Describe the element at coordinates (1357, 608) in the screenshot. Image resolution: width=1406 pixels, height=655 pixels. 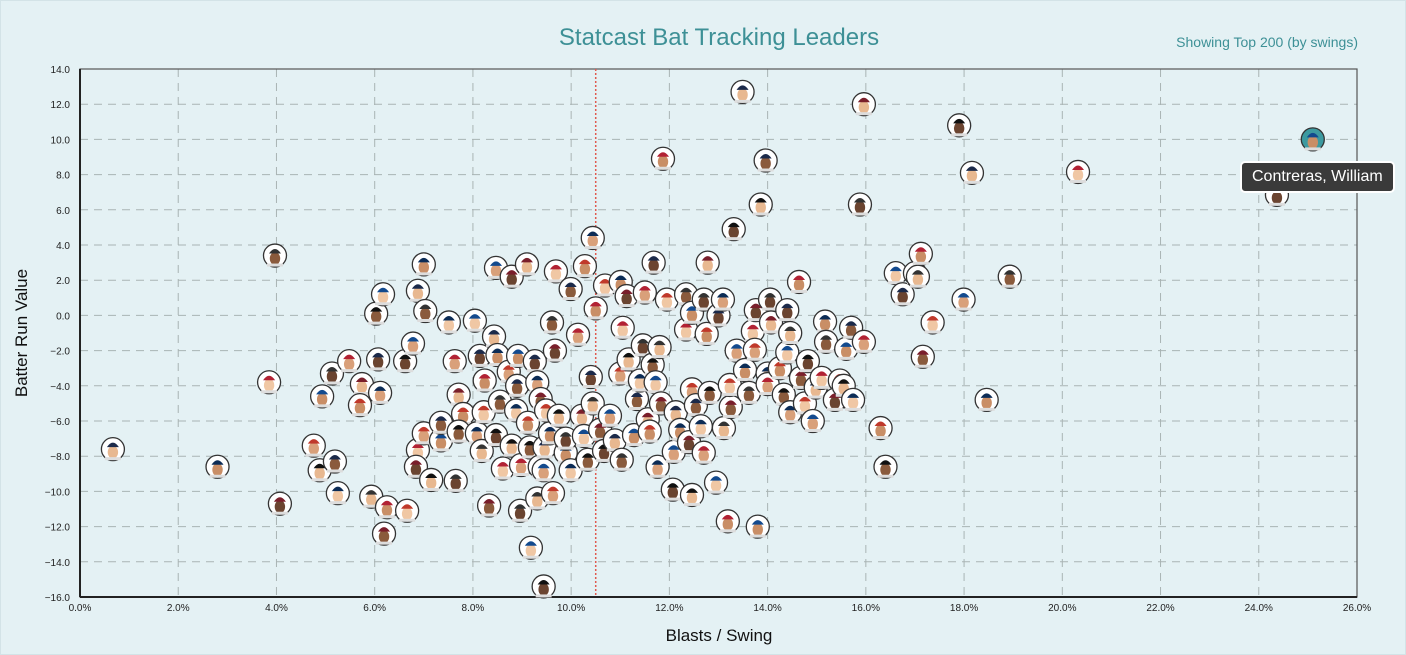
I see `x-tick-label: 26.0%` at that location.